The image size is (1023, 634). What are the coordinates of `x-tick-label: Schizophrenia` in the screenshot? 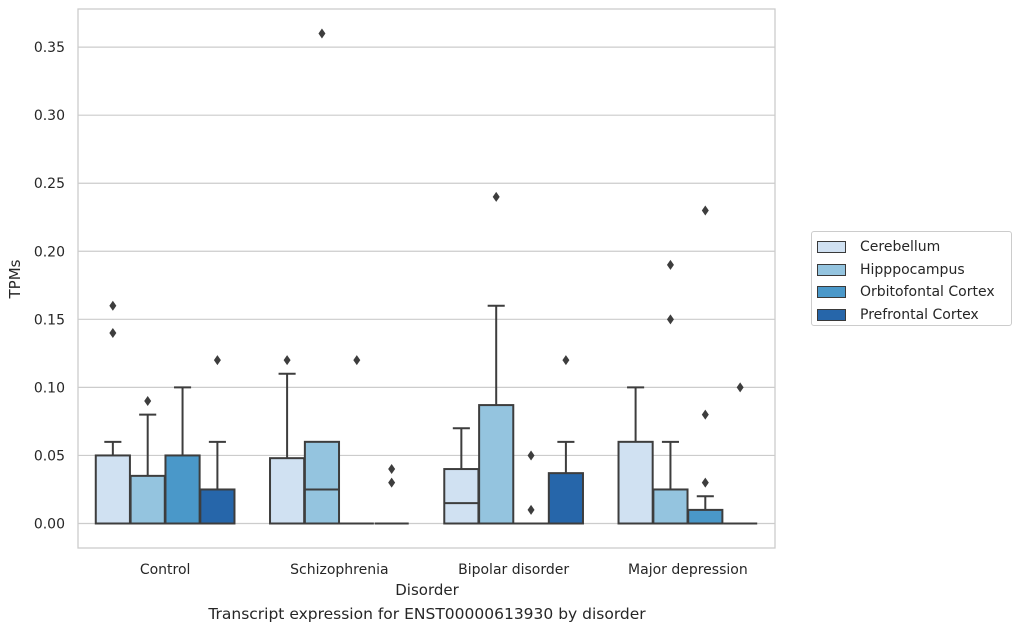 It's located at (339, 570).